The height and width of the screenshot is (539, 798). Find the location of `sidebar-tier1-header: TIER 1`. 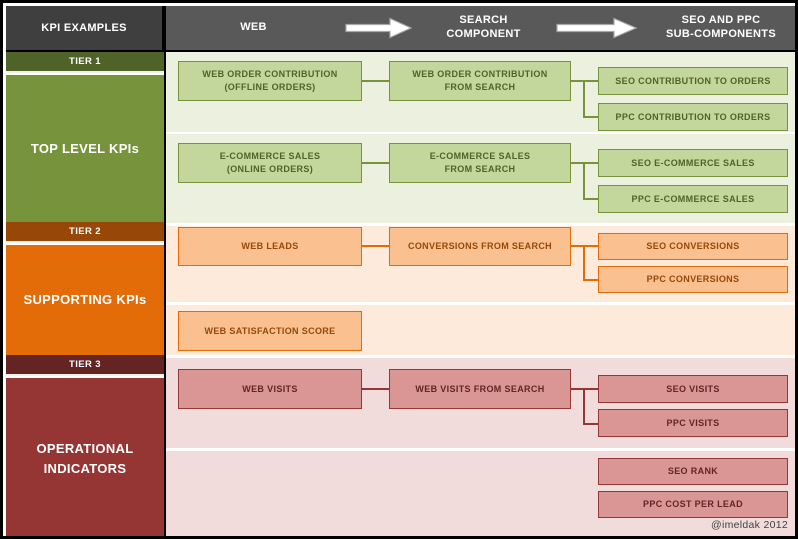

sidebar-tier1-header: TIER 1 is located at coordinates (85, 62).